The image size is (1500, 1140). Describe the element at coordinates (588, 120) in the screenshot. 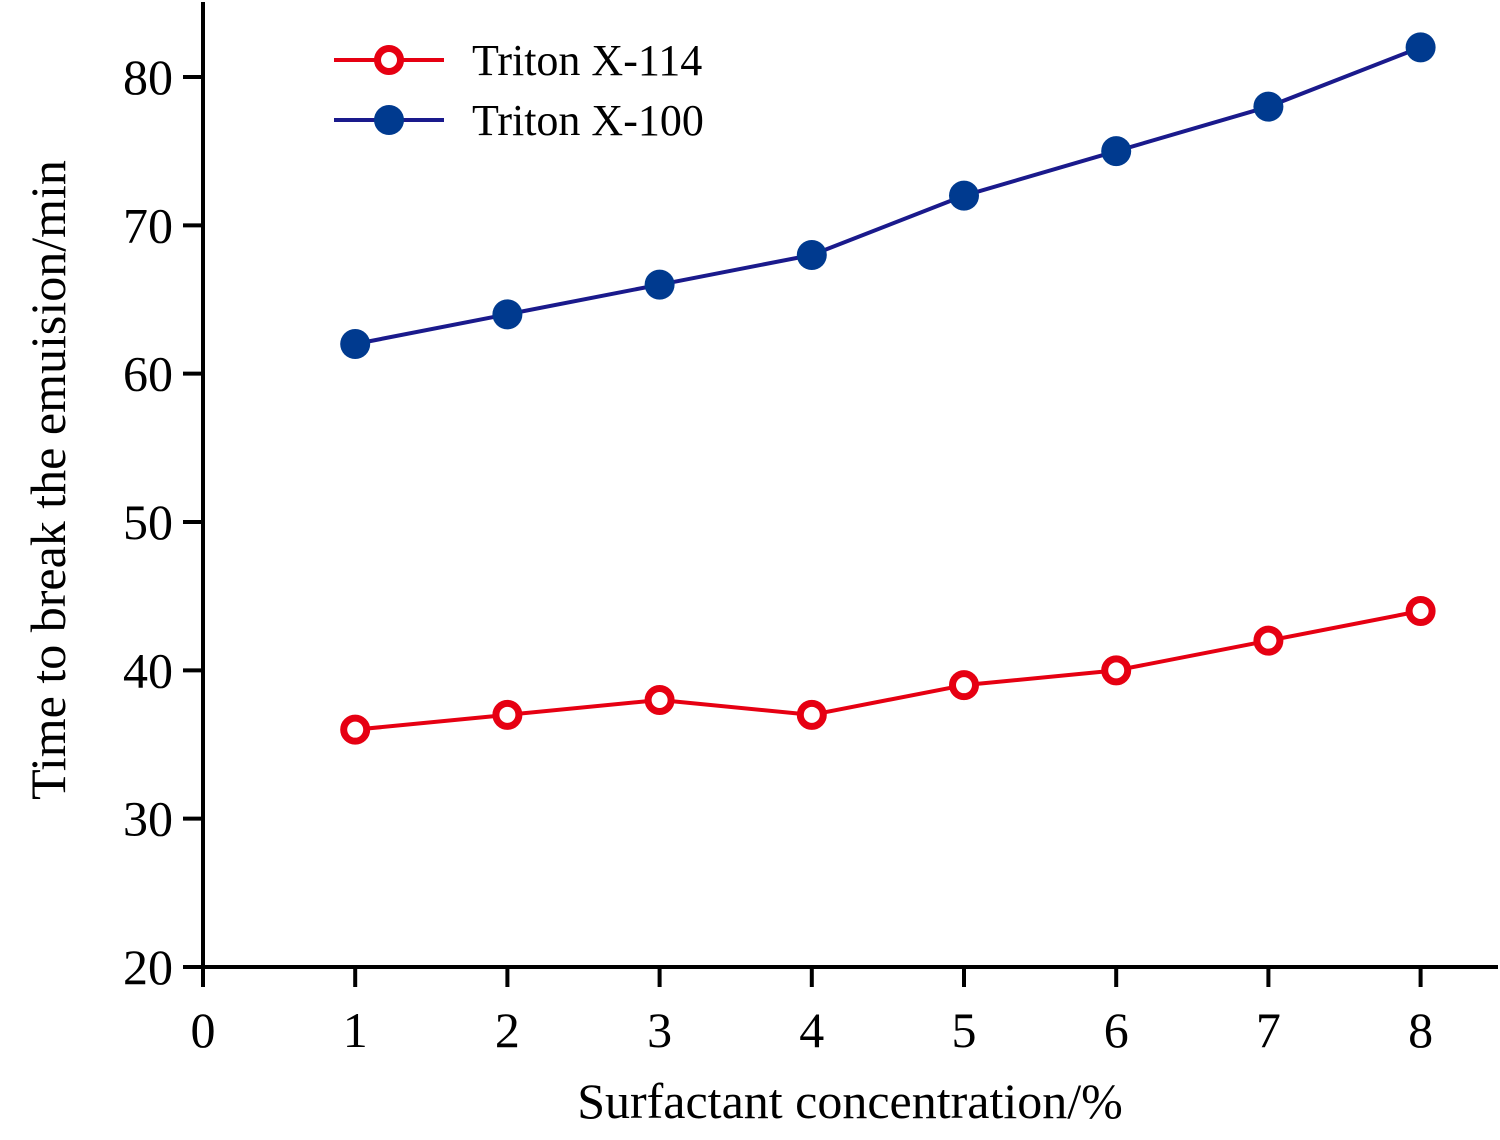

I see `legend-label: Triton X-100` at that location.